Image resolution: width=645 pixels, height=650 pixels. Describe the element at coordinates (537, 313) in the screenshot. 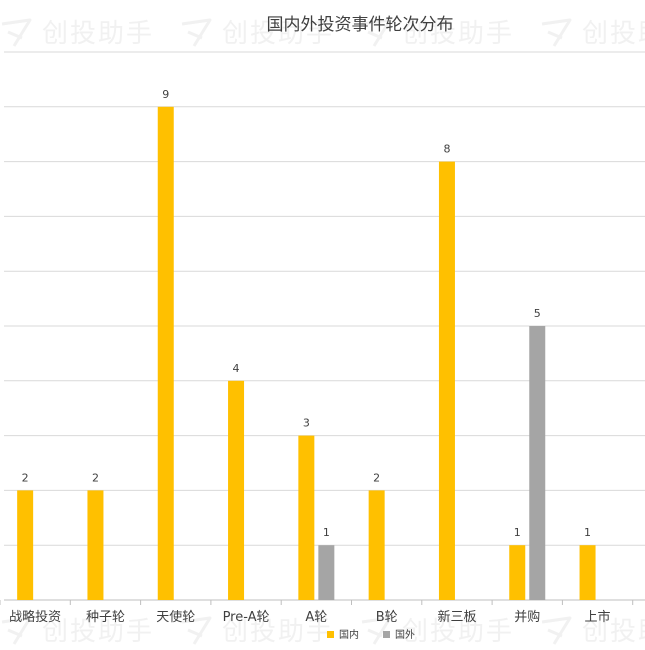

I see `data-label-foreign: 5` at that location.